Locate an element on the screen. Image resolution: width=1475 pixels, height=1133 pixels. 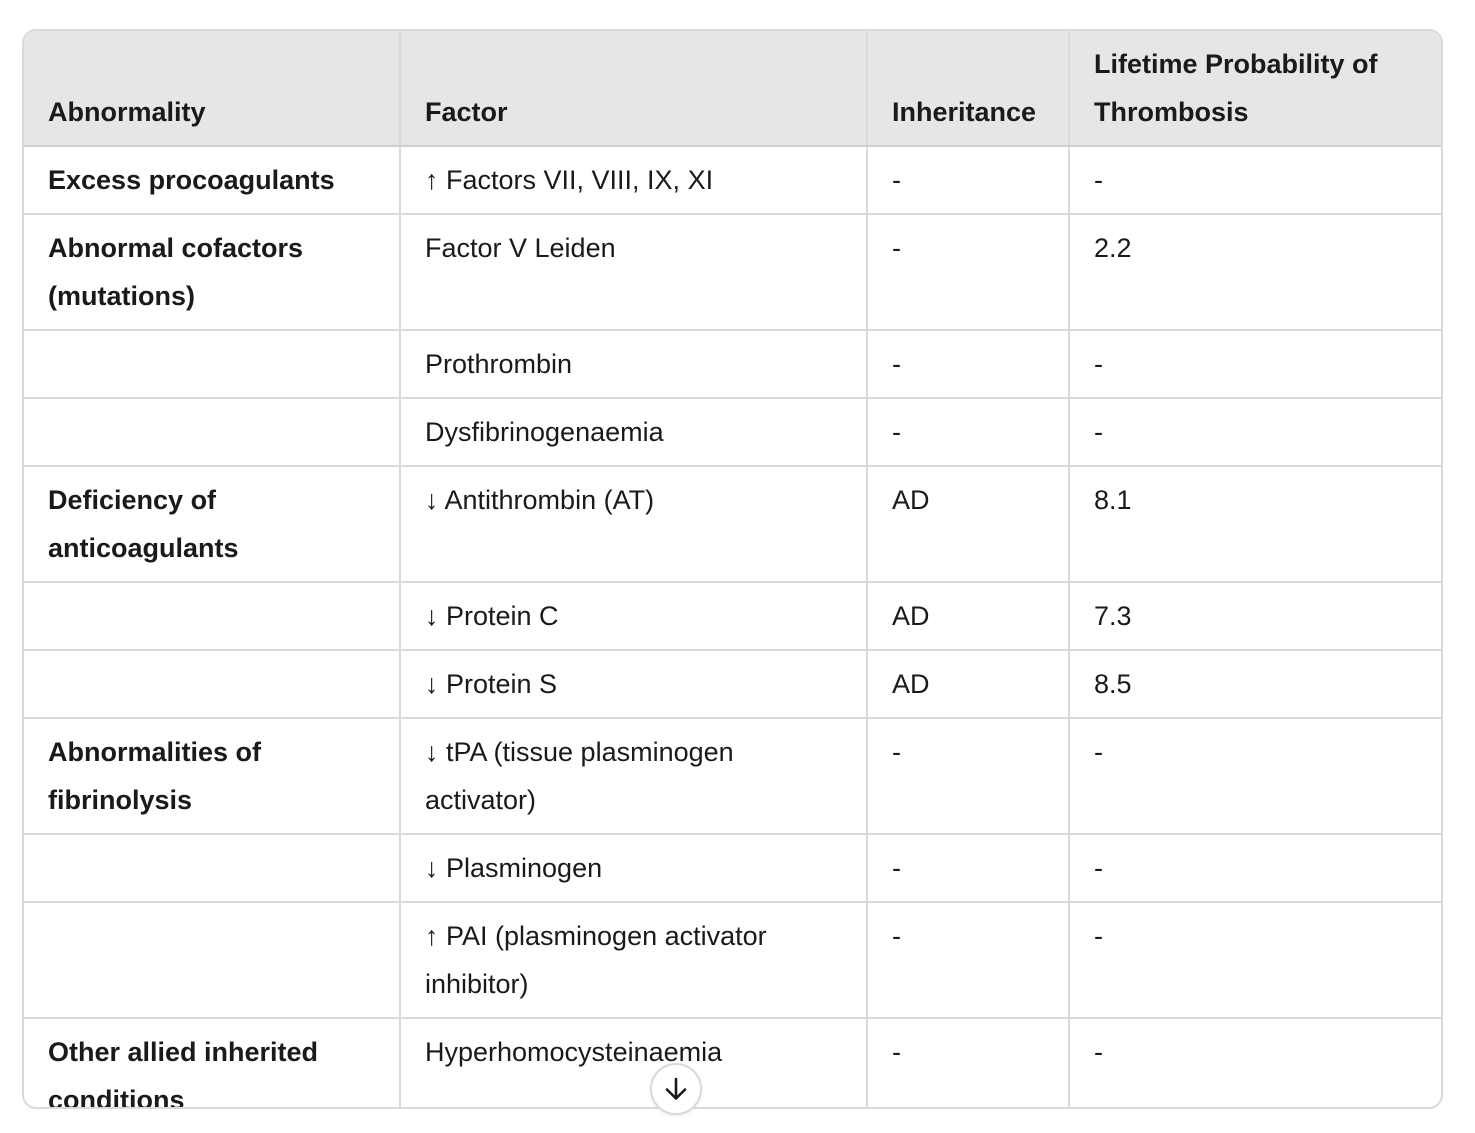
cell-probability: 8.5 is located at coordinates (1255, 684).